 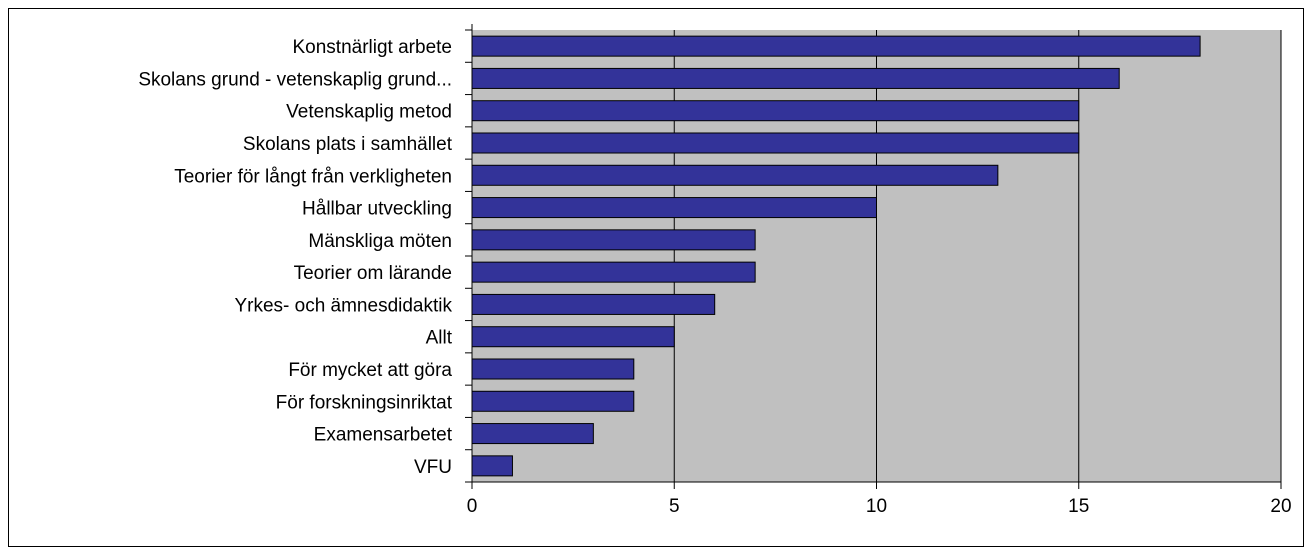 I want to click on category-label: Examensarbetet, so click(x=383, y=435).